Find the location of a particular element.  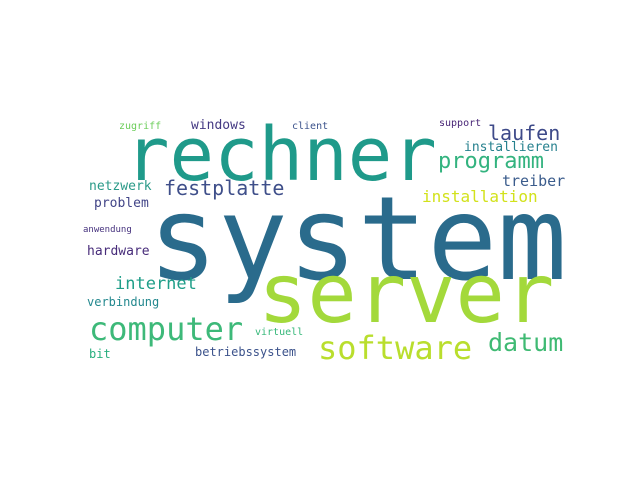

word-bit: bit is located at coordinates (100, 354).